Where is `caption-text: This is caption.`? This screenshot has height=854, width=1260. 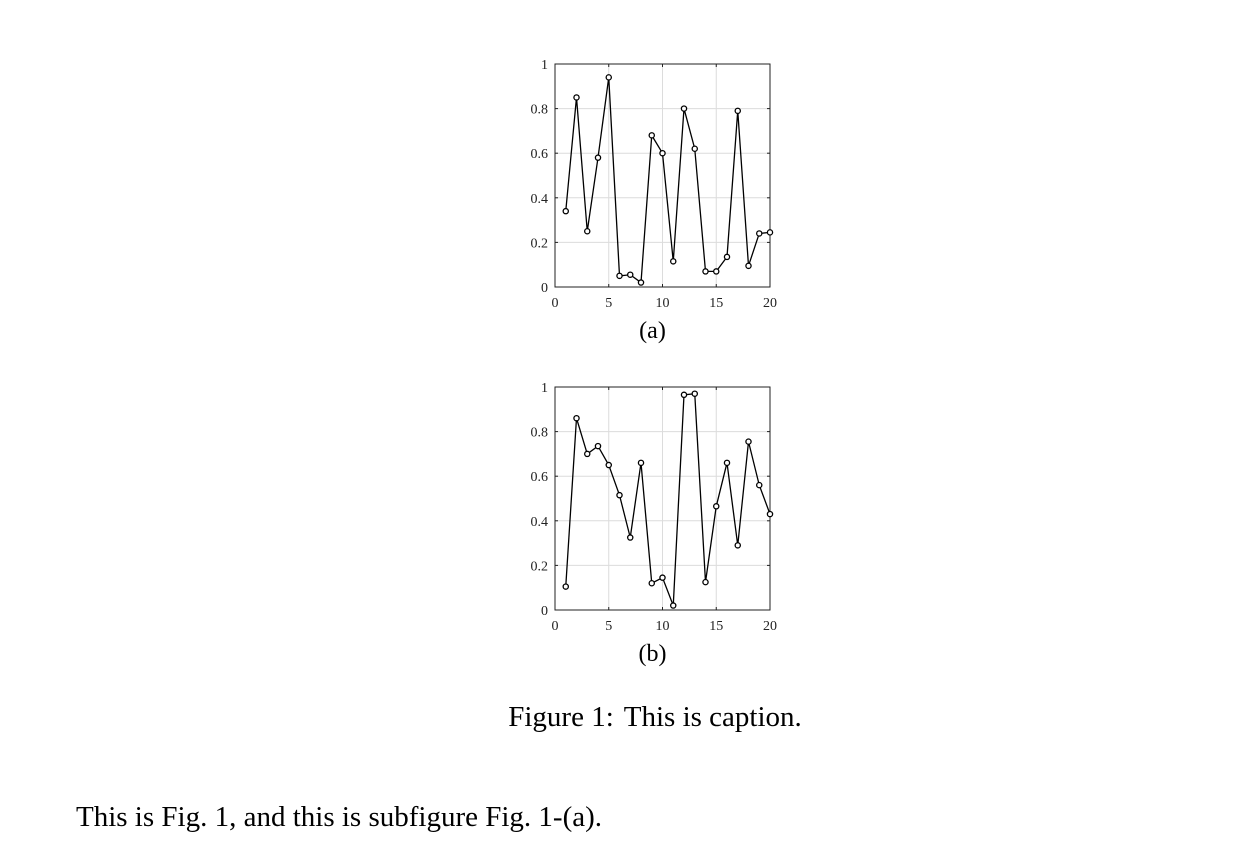
caption-text: This is caption. is located at coordinates (712, 717).